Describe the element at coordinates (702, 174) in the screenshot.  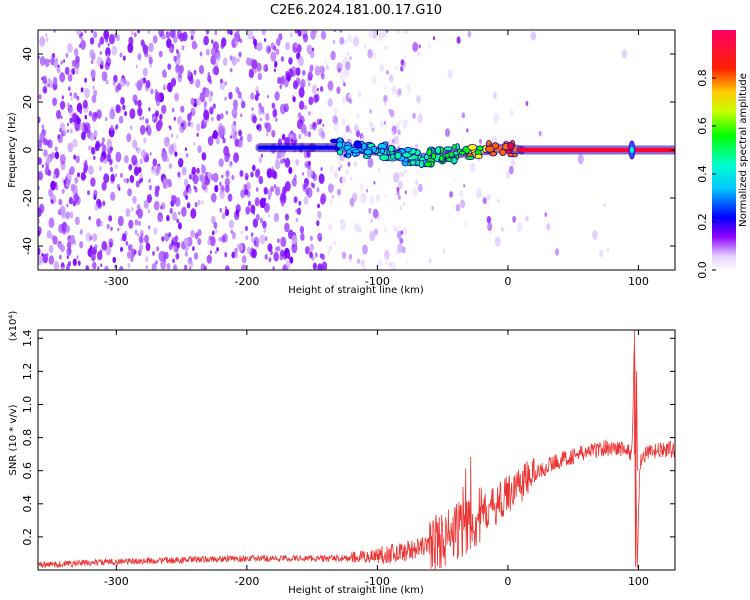
I see `colorbar-tick-label: 0.4` at that location.